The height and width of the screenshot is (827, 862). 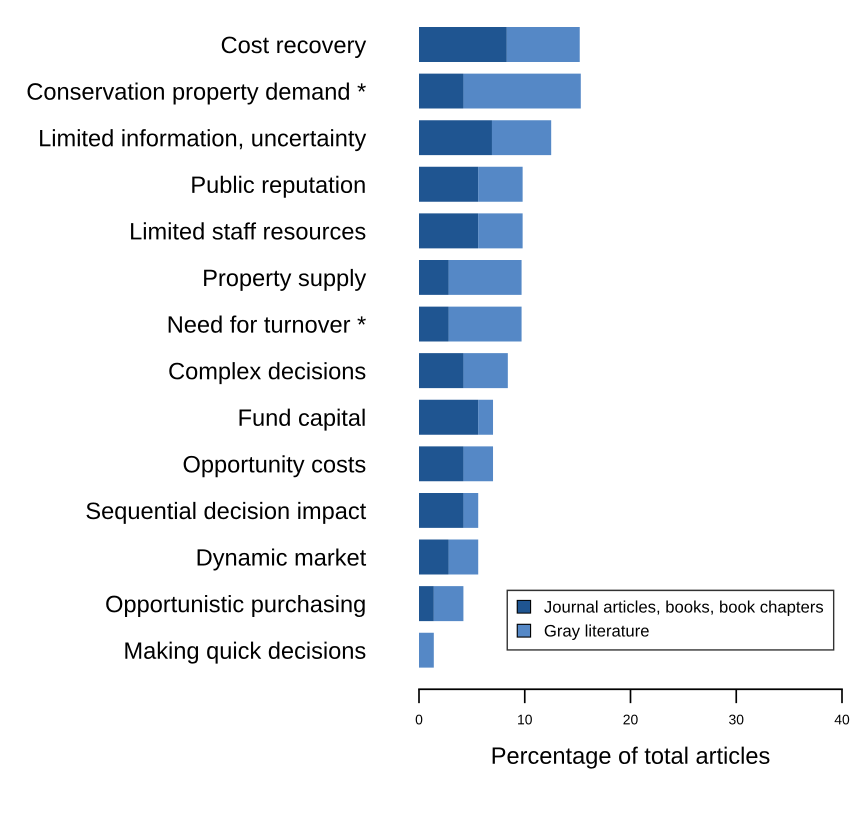 I want to click on y-tick-label: Sequential decision impact, so click(x=226, y=513).